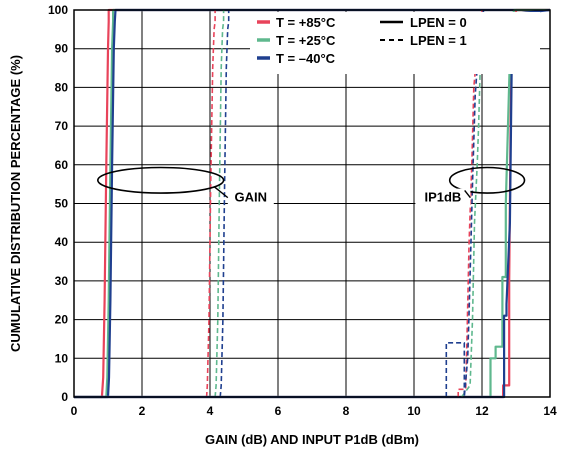  What do you see at coordinates (306, 40) in the screenshot?
I see `legend-color-label: T = +25°C` at bounding box center [306, 40].